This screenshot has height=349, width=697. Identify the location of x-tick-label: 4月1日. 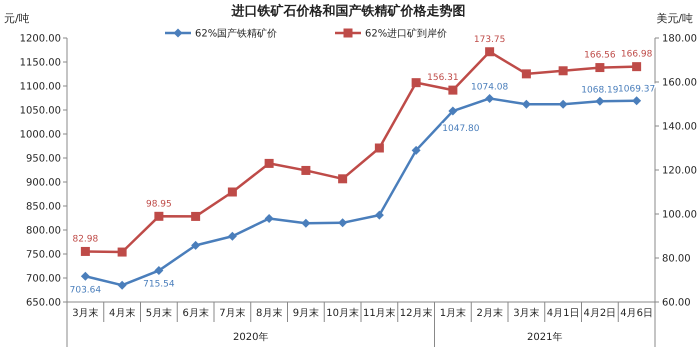
(563, 313).